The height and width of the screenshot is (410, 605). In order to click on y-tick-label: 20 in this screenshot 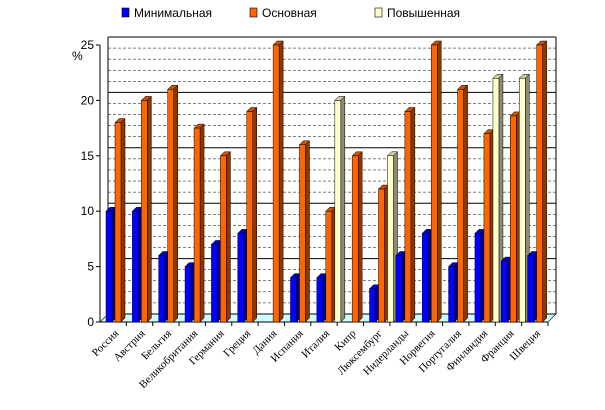, I will do `click(88, 100)`.